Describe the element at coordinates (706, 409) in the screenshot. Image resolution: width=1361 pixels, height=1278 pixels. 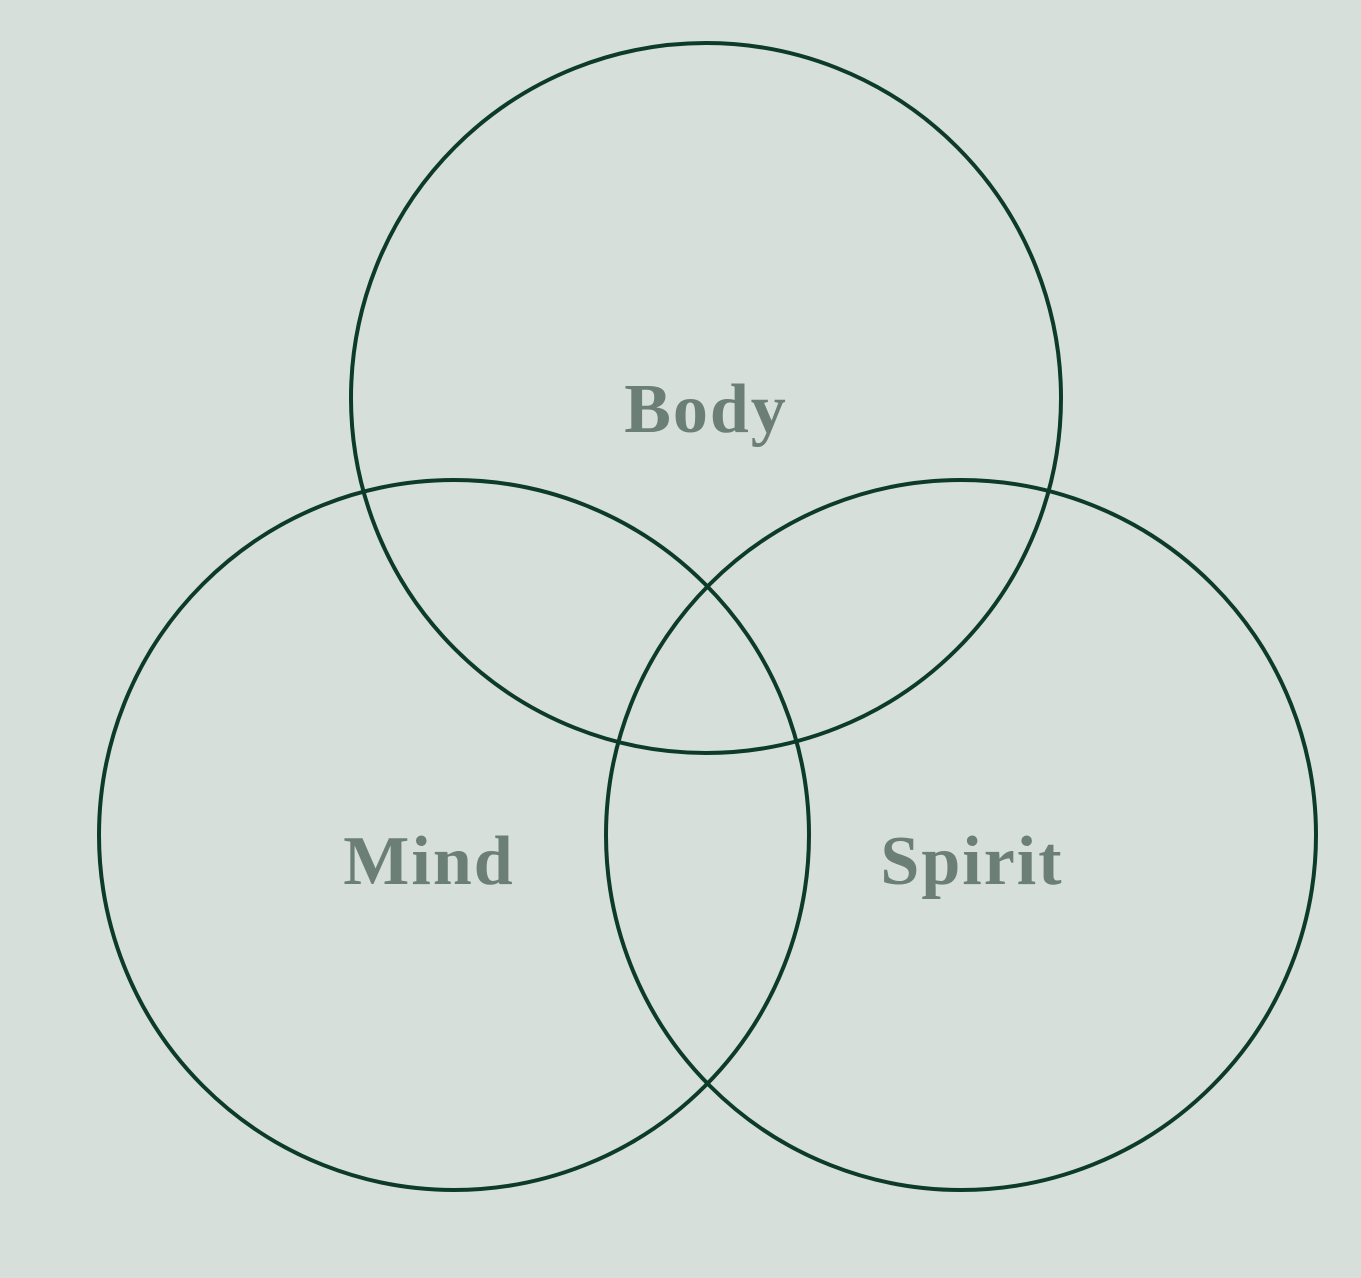
I see `label-body: Body` at that location.